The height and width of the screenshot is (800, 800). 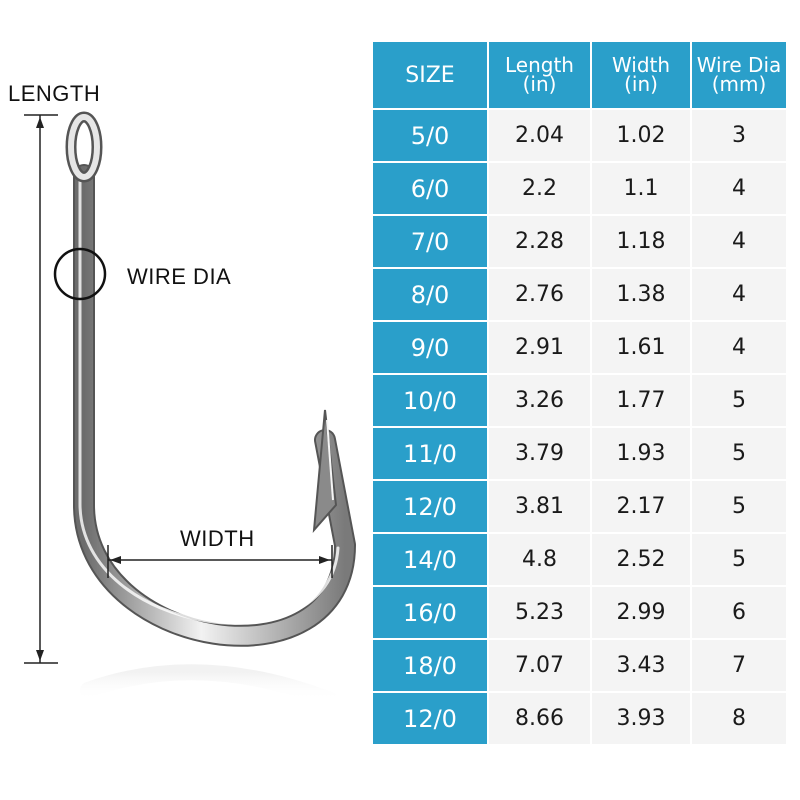 I want to click on length-cell: 2.28, so click(x=539, y=241).